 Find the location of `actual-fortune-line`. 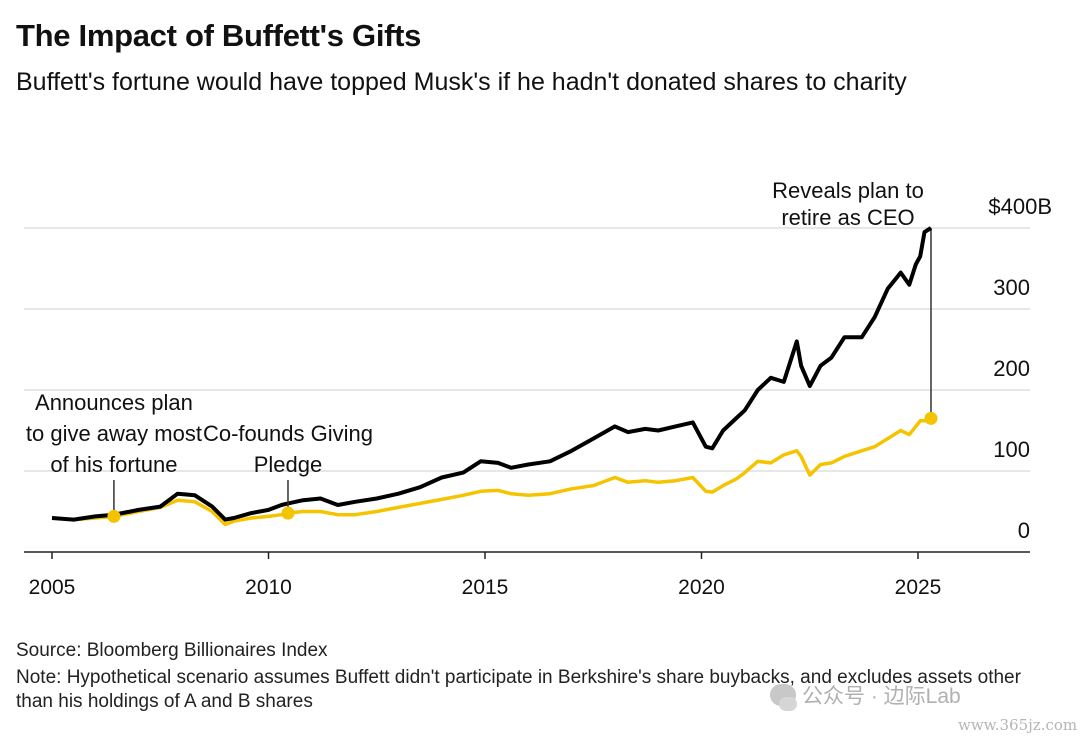

actual-fortune-line is located at coordinates (491, 471).